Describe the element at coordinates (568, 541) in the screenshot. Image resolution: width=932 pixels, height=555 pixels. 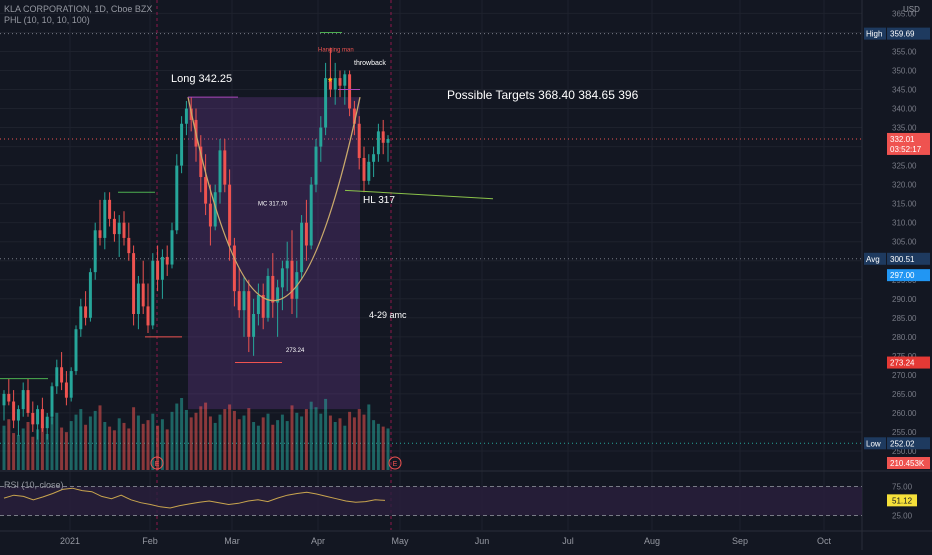
I see `x-tick-label: Jul` at that location.